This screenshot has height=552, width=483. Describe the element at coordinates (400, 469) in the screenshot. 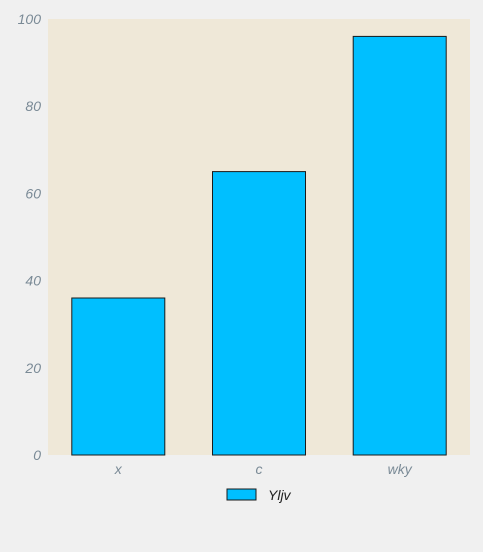

I see `x-tick-label: wky` at that location.